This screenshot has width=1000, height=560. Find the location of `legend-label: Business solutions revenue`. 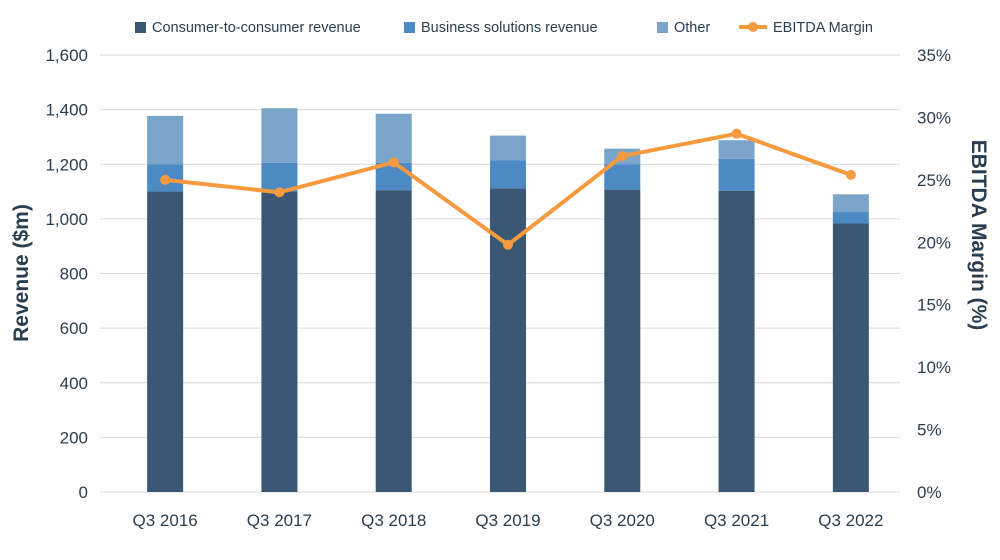

legend-label: Business solutions revenue is located at coordinates (509, 28).